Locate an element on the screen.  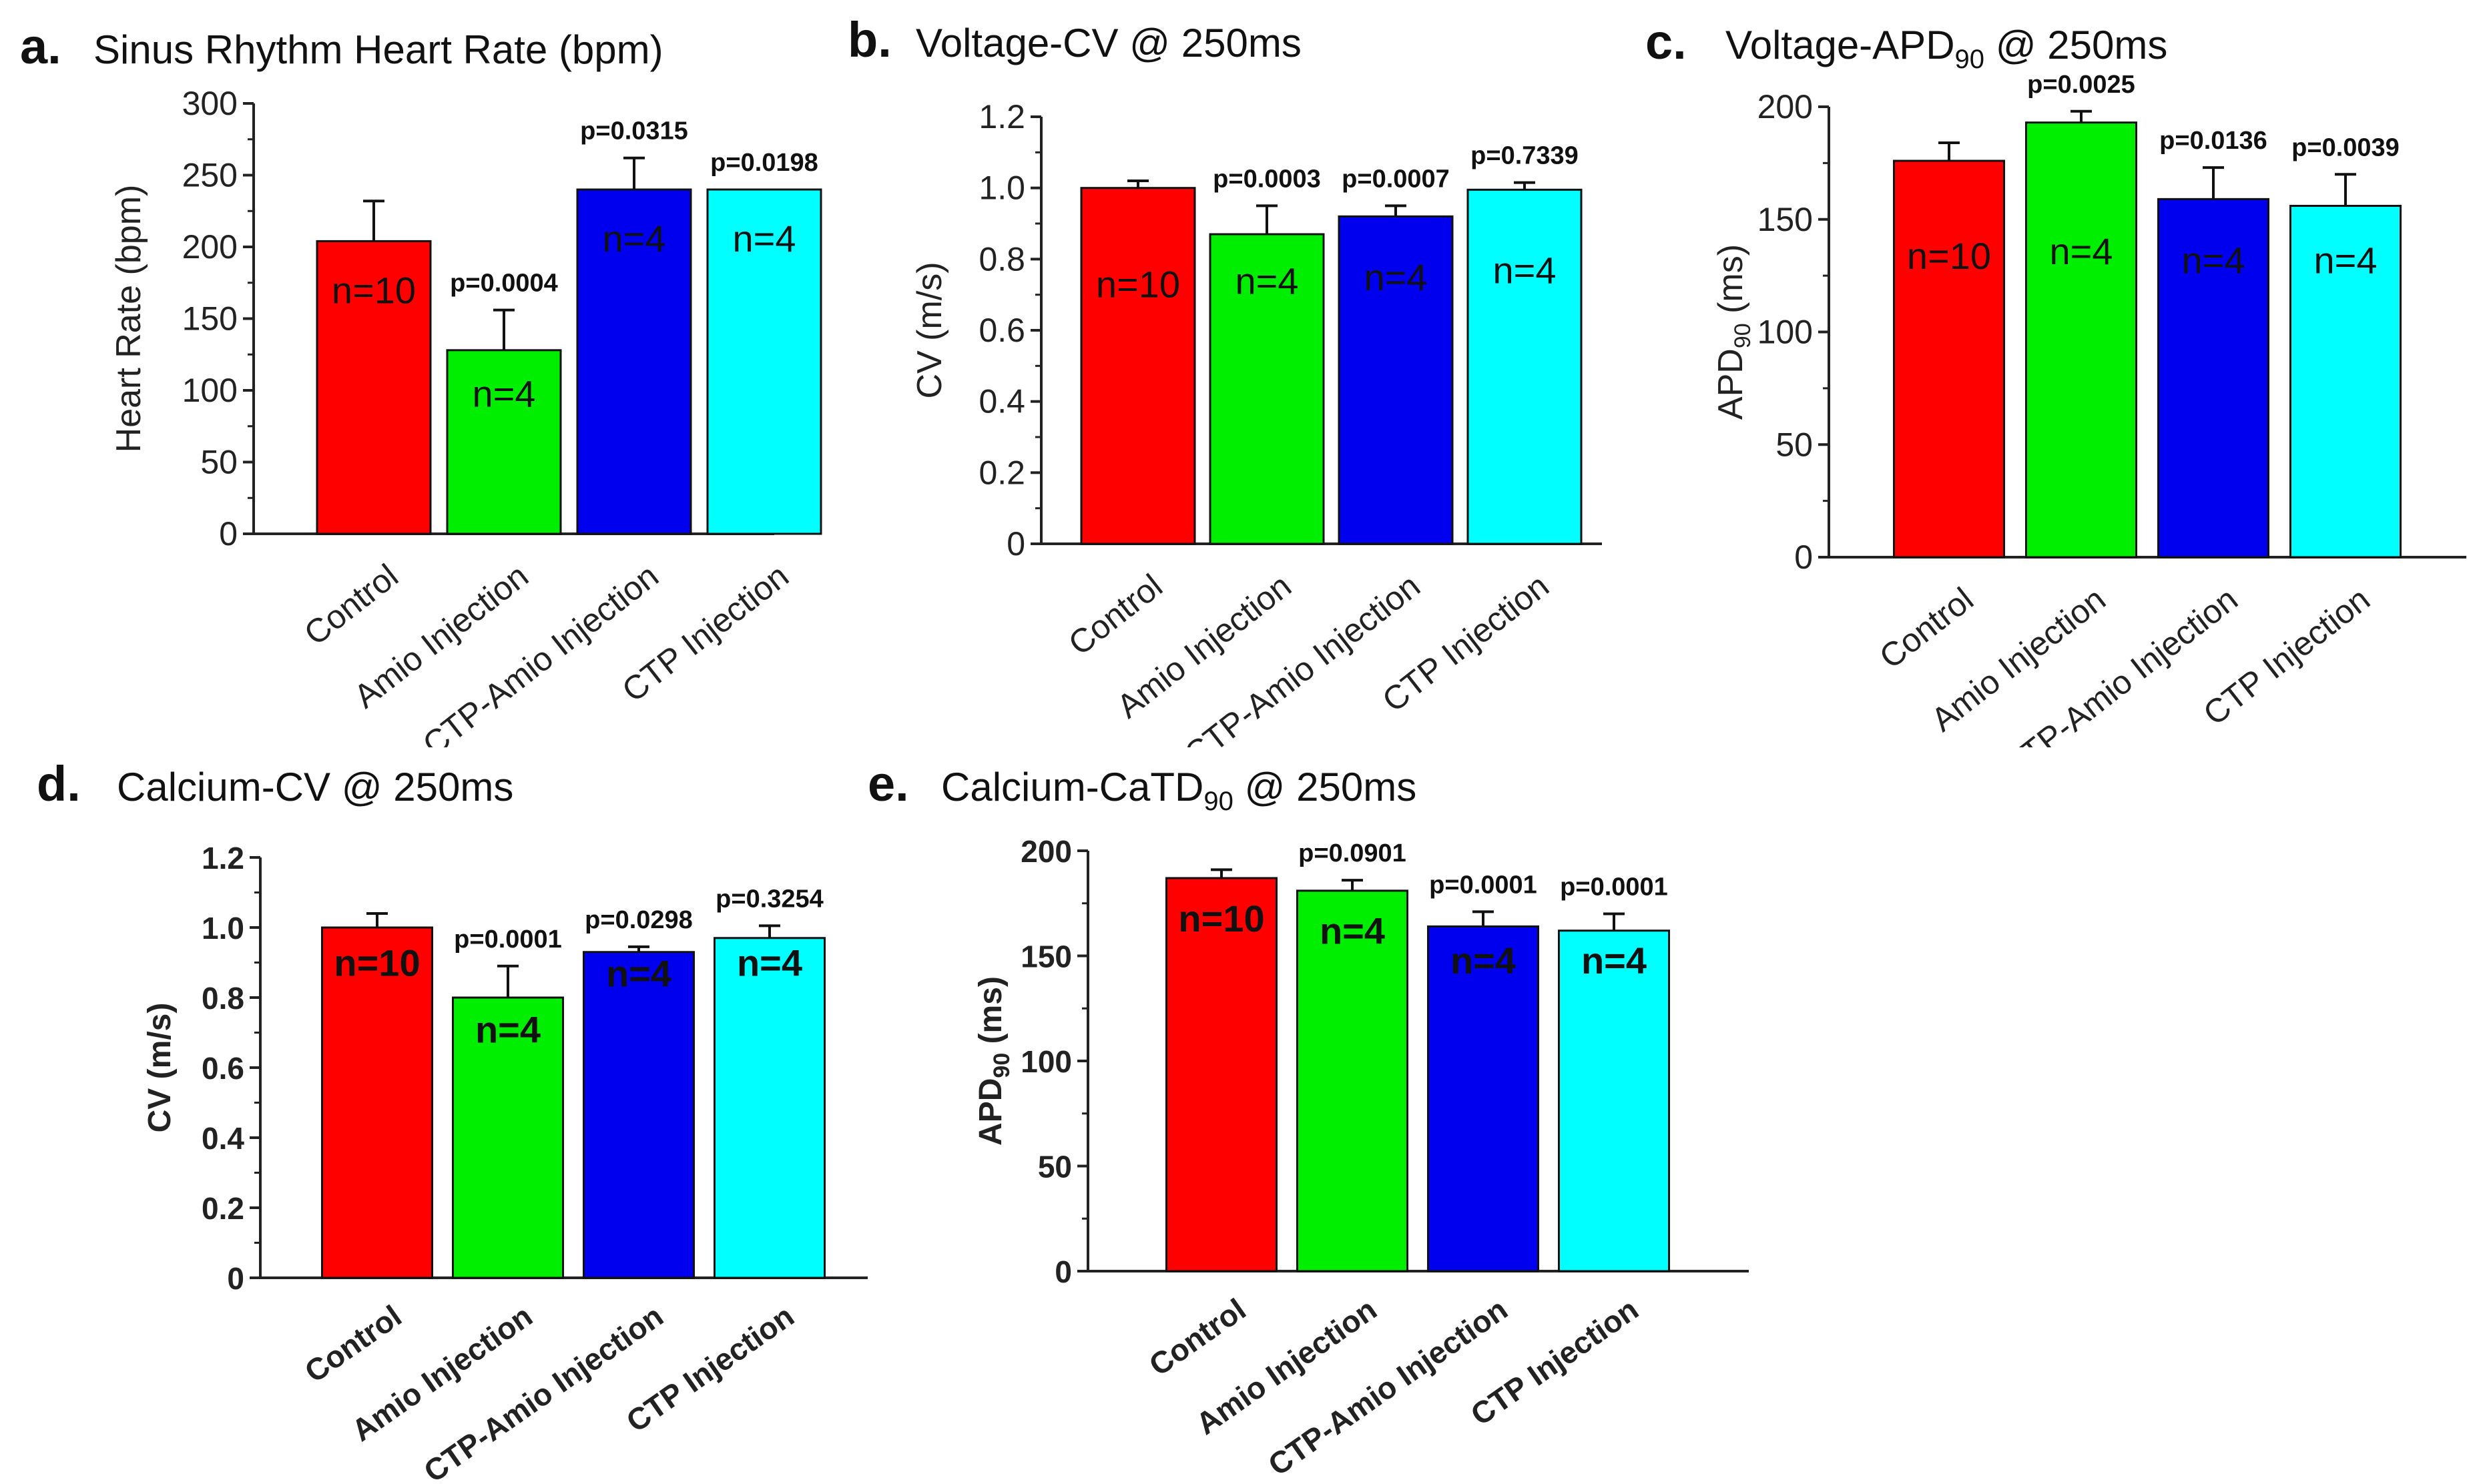
chart-title-main: Sinus Rhythm Heart Rate (bpm) is located at coordinates (378, 49).